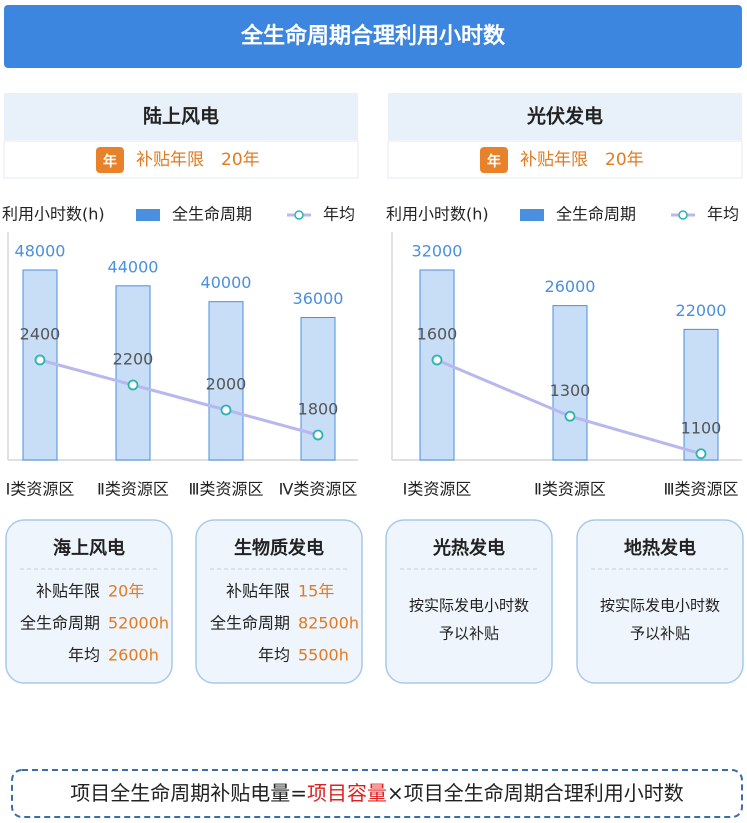 Image resolution: width=747 pixels, height=823 pixels. Describe the element at coordinates (89, 548) in the screenshot. I see `card-title: 海上风电` at that location.